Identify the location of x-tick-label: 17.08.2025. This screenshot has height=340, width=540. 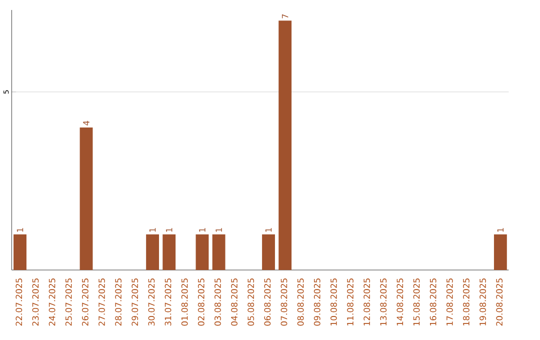
(449, 302).